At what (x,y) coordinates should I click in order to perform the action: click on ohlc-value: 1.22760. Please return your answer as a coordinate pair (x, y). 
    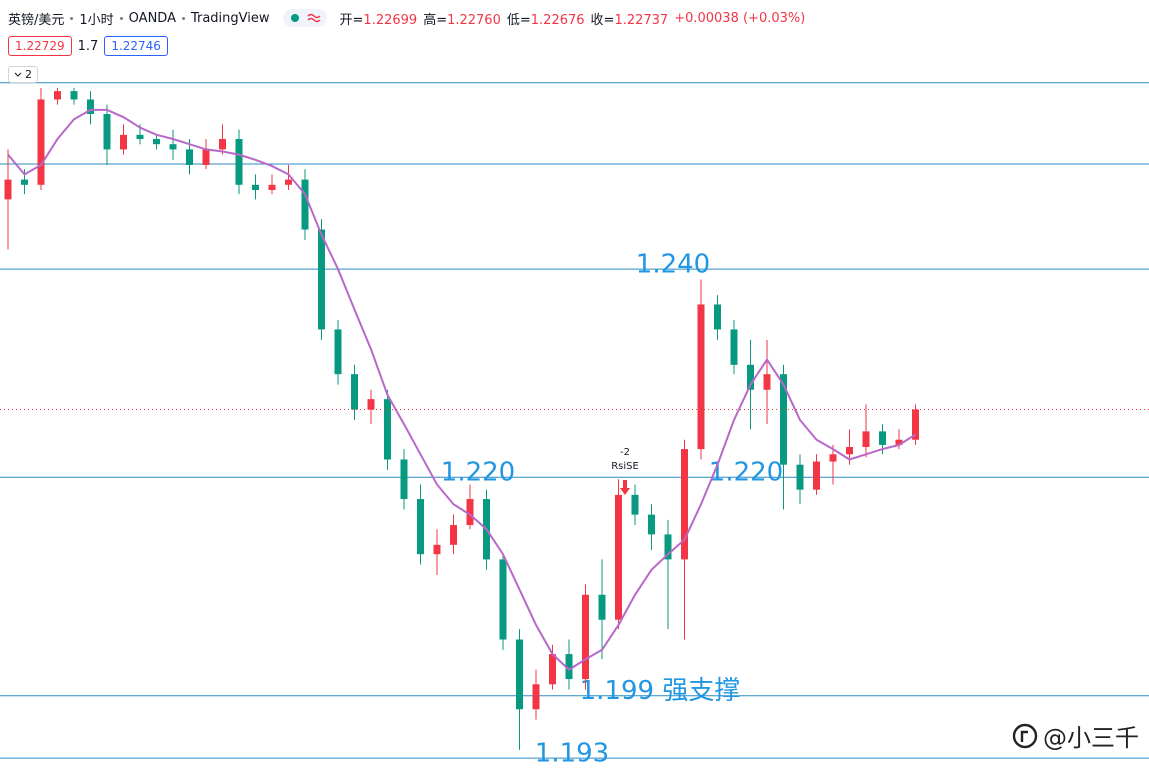
    Looking at the image, I should click on (474, 20).